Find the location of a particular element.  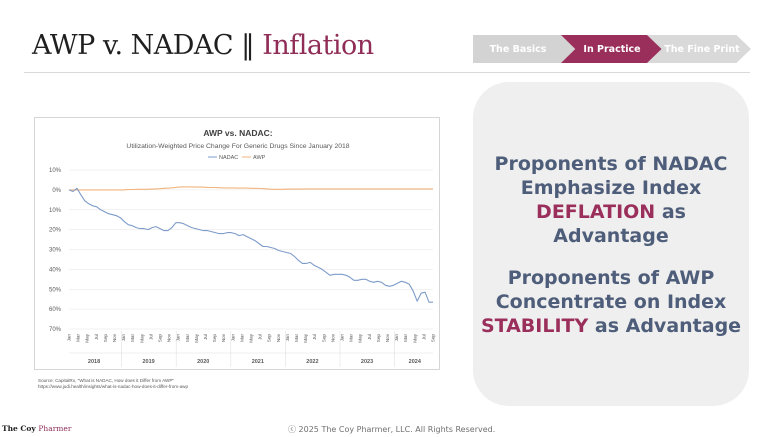

x-year-label: 2022 is located at coordinates (312, 362).